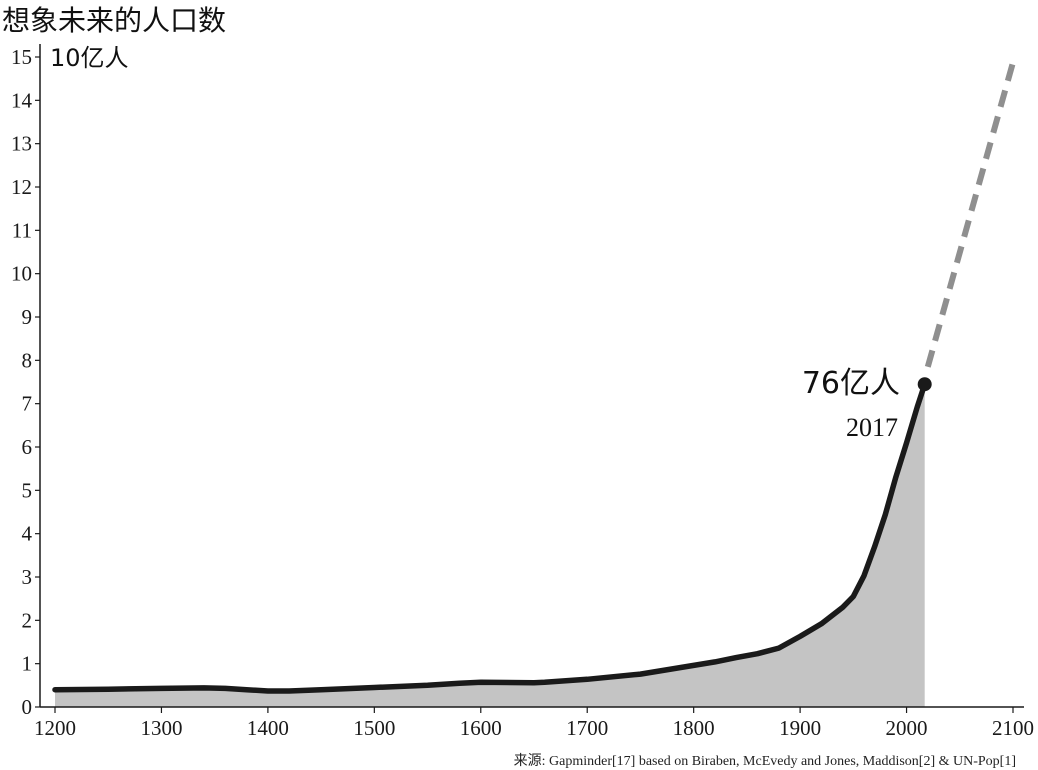 This screenshot has width=1038, height=770. What do you see at coordinates (27, 577) in the screenshot?
I see `y-tick-label: 3` at bounding box center [27, 577].